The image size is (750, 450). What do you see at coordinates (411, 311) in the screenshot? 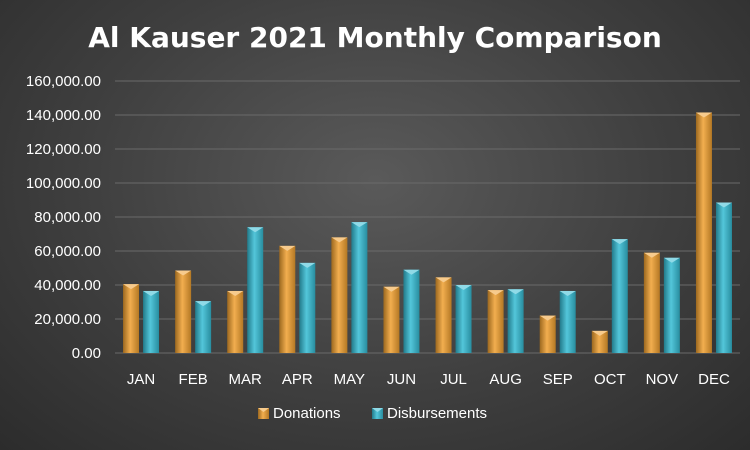
I see `bar-disbursements-jun` at bounding box center [411, 311].